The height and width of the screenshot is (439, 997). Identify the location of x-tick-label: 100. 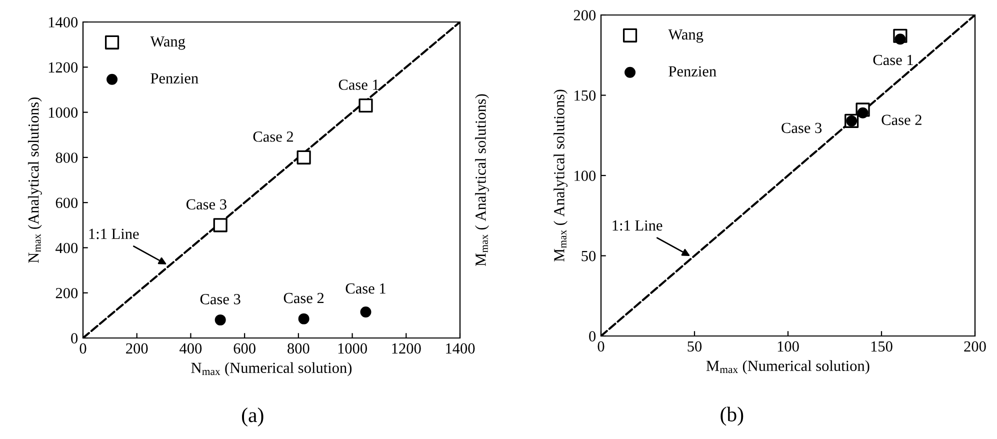
(788, 346).